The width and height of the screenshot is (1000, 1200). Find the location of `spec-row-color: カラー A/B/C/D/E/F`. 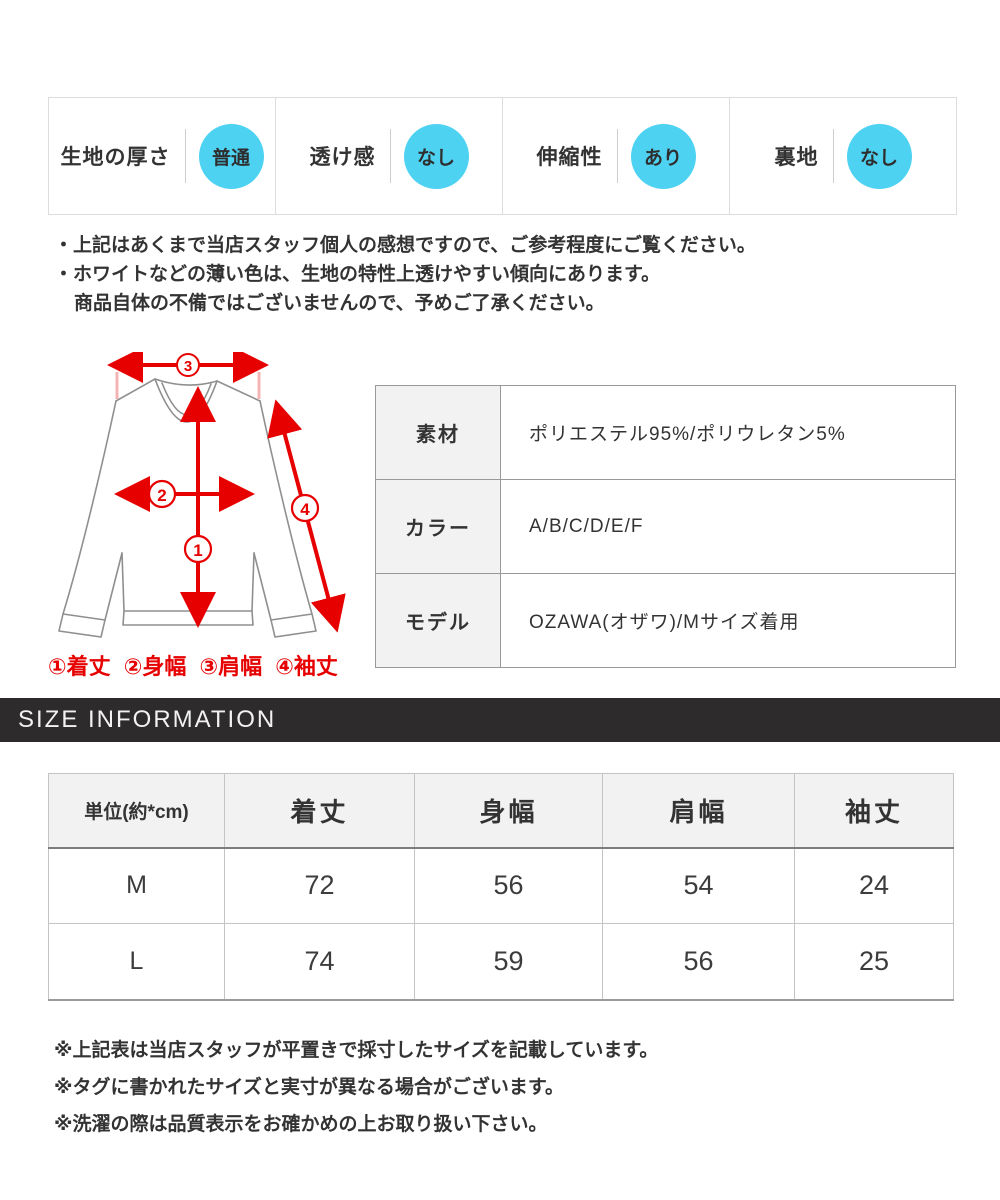

spec-row-color: カラー A/B/C/D/E/F is located at coordinates (665, 526).